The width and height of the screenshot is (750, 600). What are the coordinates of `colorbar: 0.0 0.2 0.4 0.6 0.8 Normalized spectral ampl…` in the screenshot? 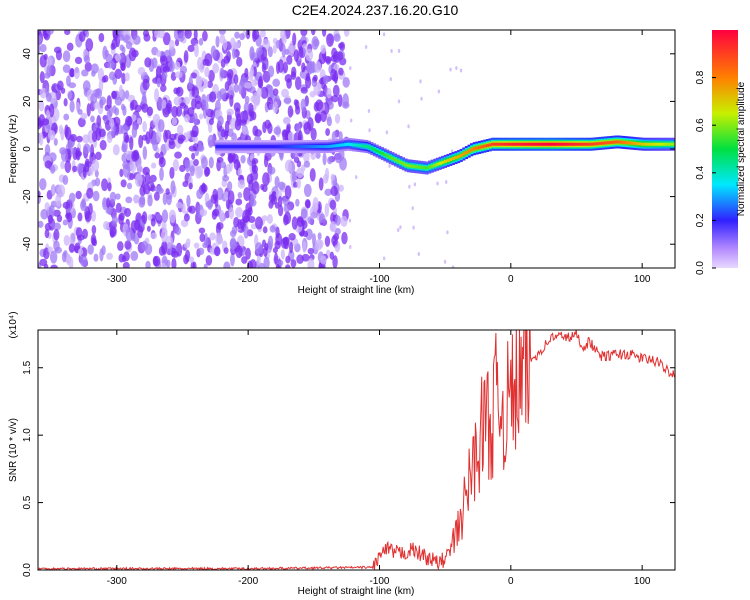 It's located at (721, 152).